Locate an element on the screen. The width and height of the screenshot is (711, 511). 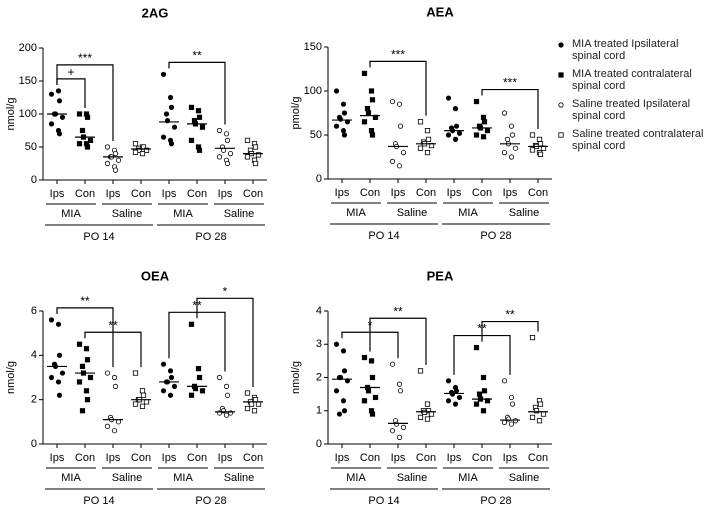
legend-entry: Saline treated contralateral spinal cord is located at coordinates (631, 140).